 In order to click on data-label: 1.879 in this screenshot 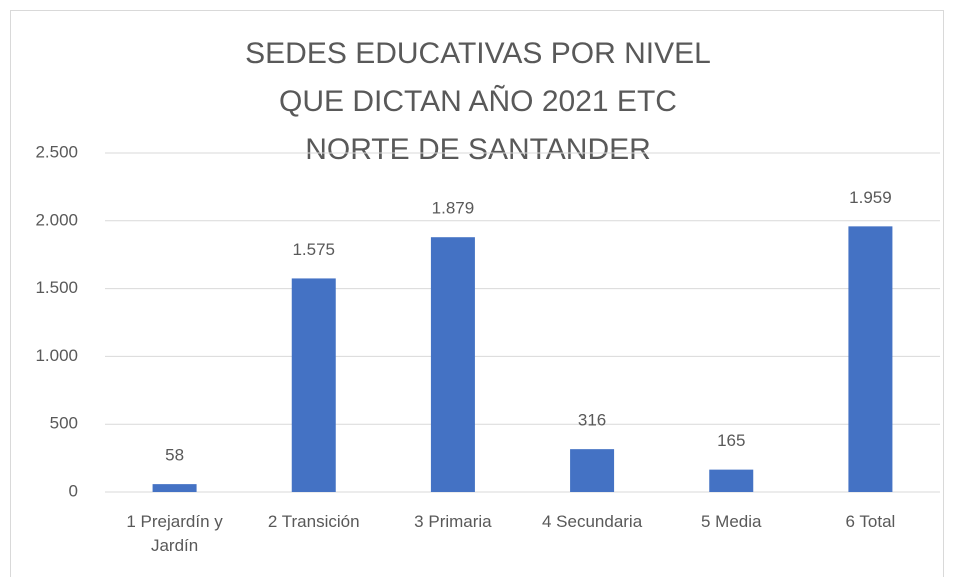, I will do `click(453, 208)`.